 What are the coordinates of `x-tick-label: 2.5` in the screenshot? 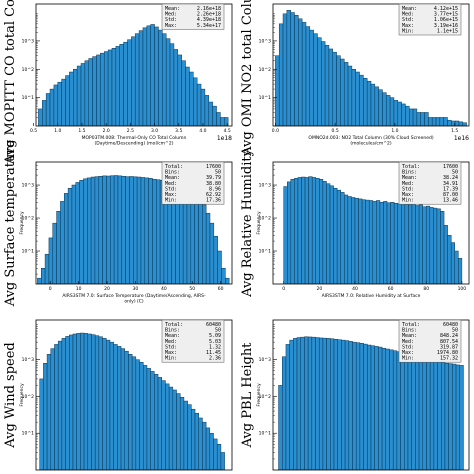 It's located at (130, 131).